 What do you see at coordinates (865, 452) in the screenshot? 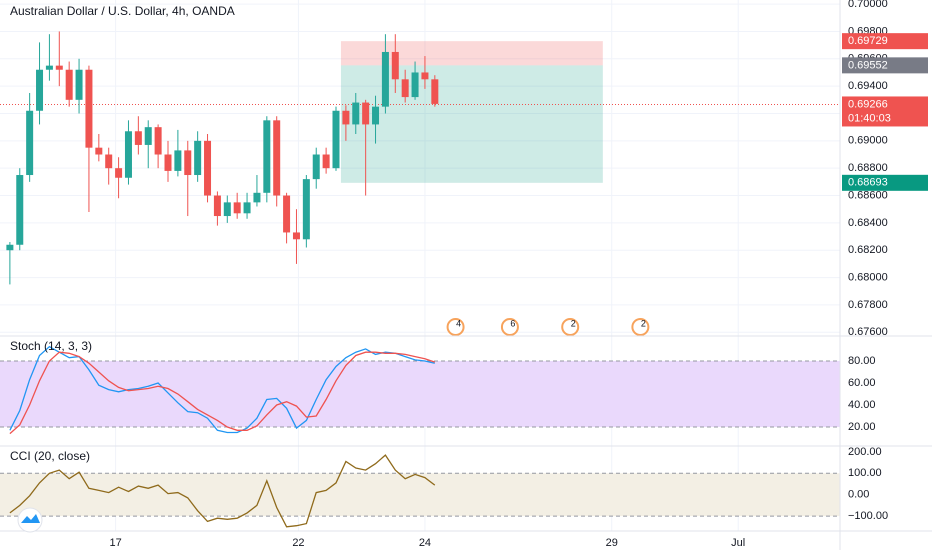
I see `y-tick-label: 200.00` at bounding box center [865, 452].